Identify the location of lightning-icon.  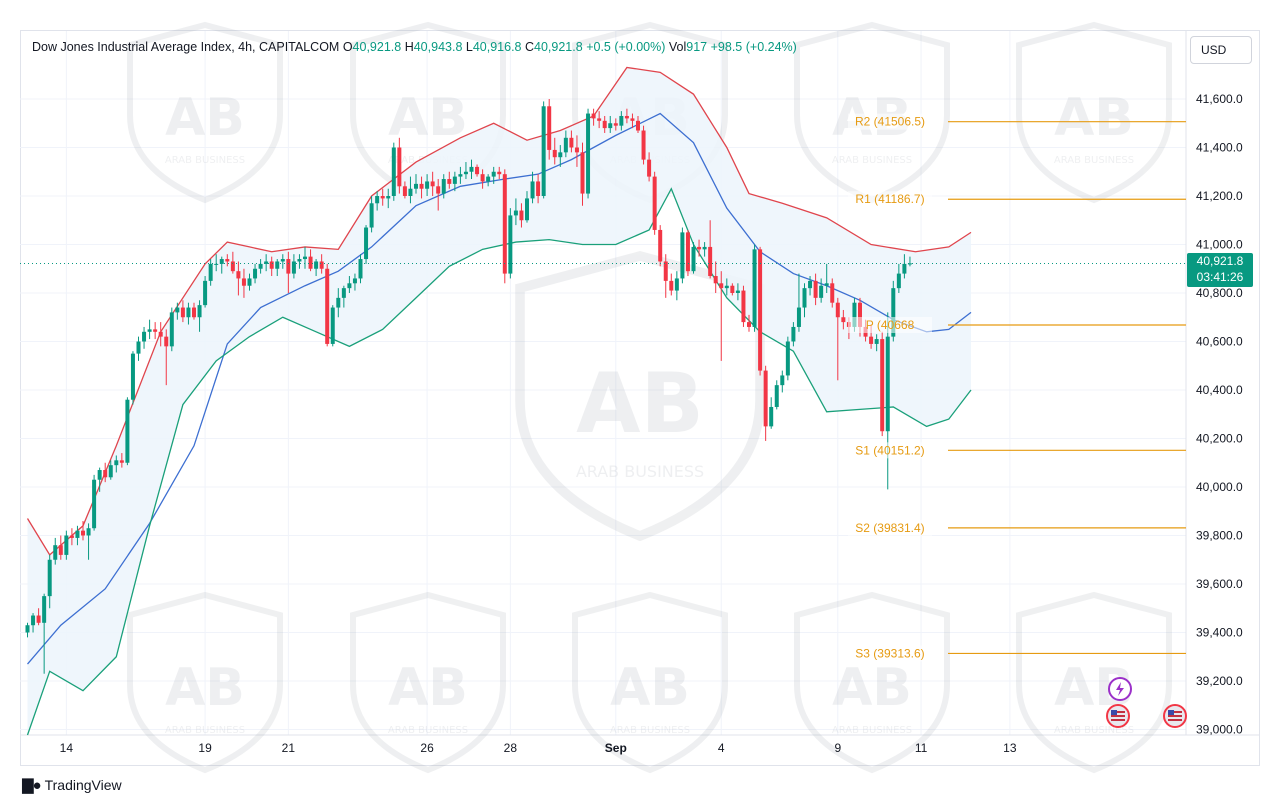
(1120, 689).